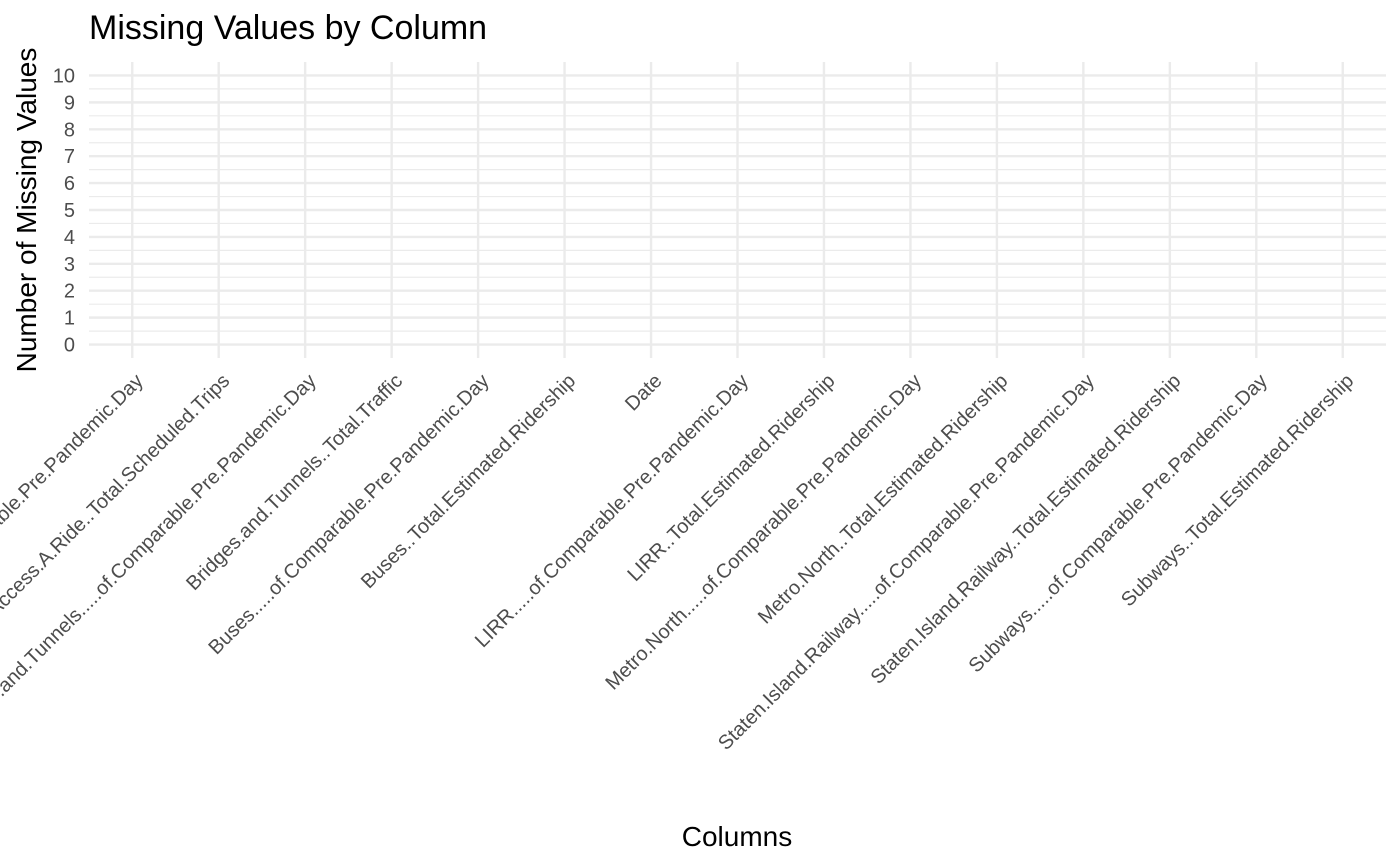  Describe the element at coordinates (69, 238) in the screenshot. I see `y-tick-label: 4` at that location.